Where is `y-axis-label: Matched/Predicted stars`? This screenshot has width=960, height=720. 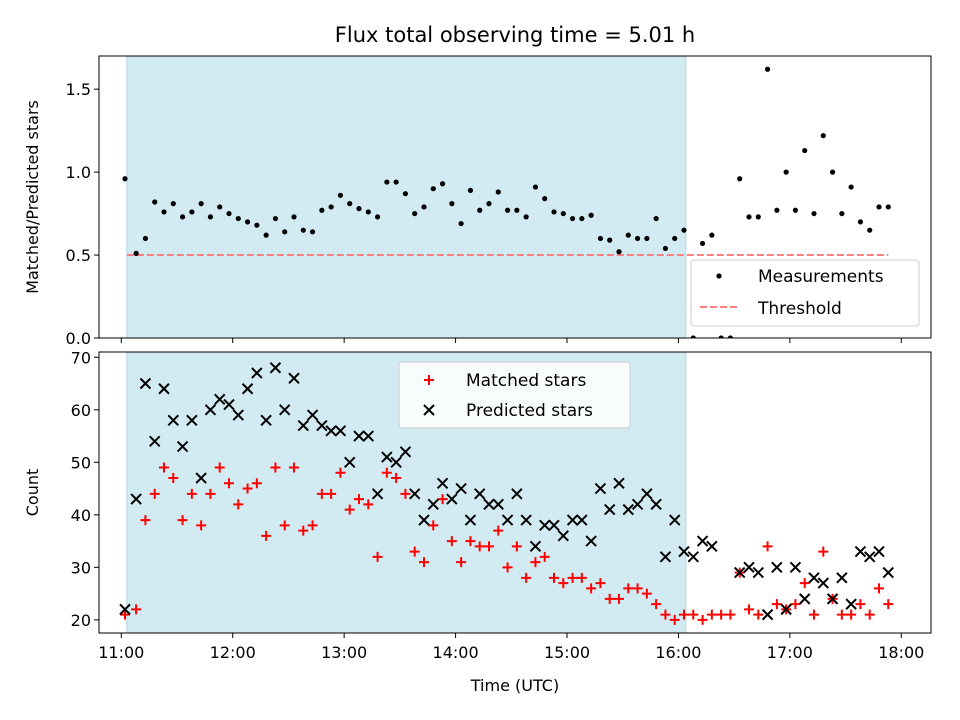 y-axis-label: Matched/Predicted stars is located at coordinates (32, 197).